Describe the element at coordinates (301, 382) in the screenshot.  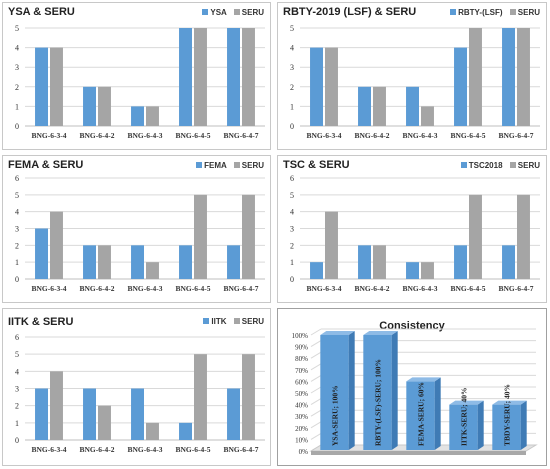
I see `y-tick-label: 60%` at that location.